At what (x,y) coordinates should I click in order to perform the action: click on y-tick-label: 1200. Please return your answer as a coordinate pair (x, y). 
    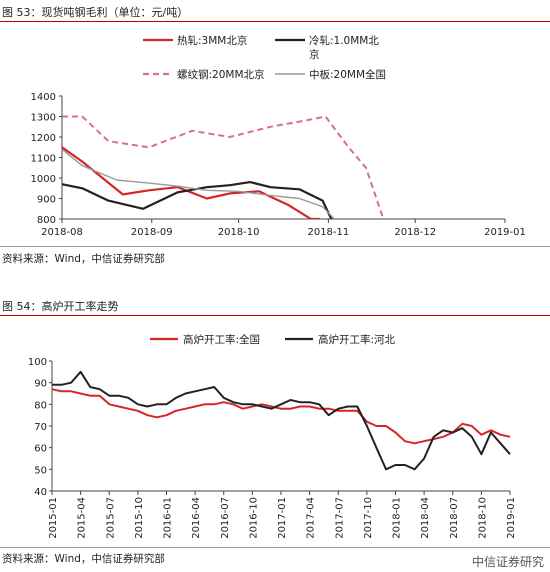
    Looking at the image, I should click on (43, 138).